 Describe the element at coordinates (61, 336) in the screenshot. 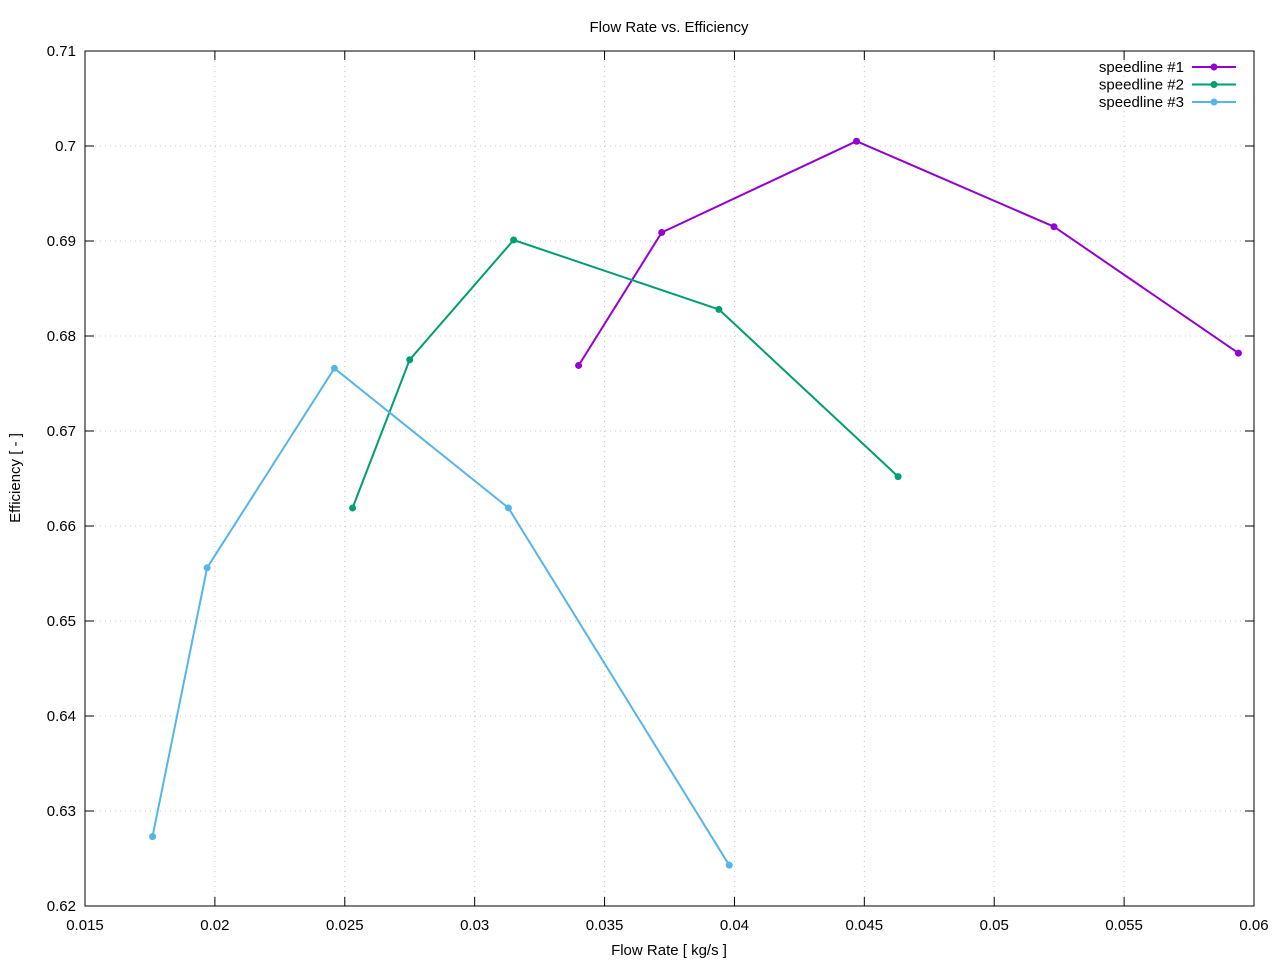

I see `y-tick-label: 0.68` at that location.